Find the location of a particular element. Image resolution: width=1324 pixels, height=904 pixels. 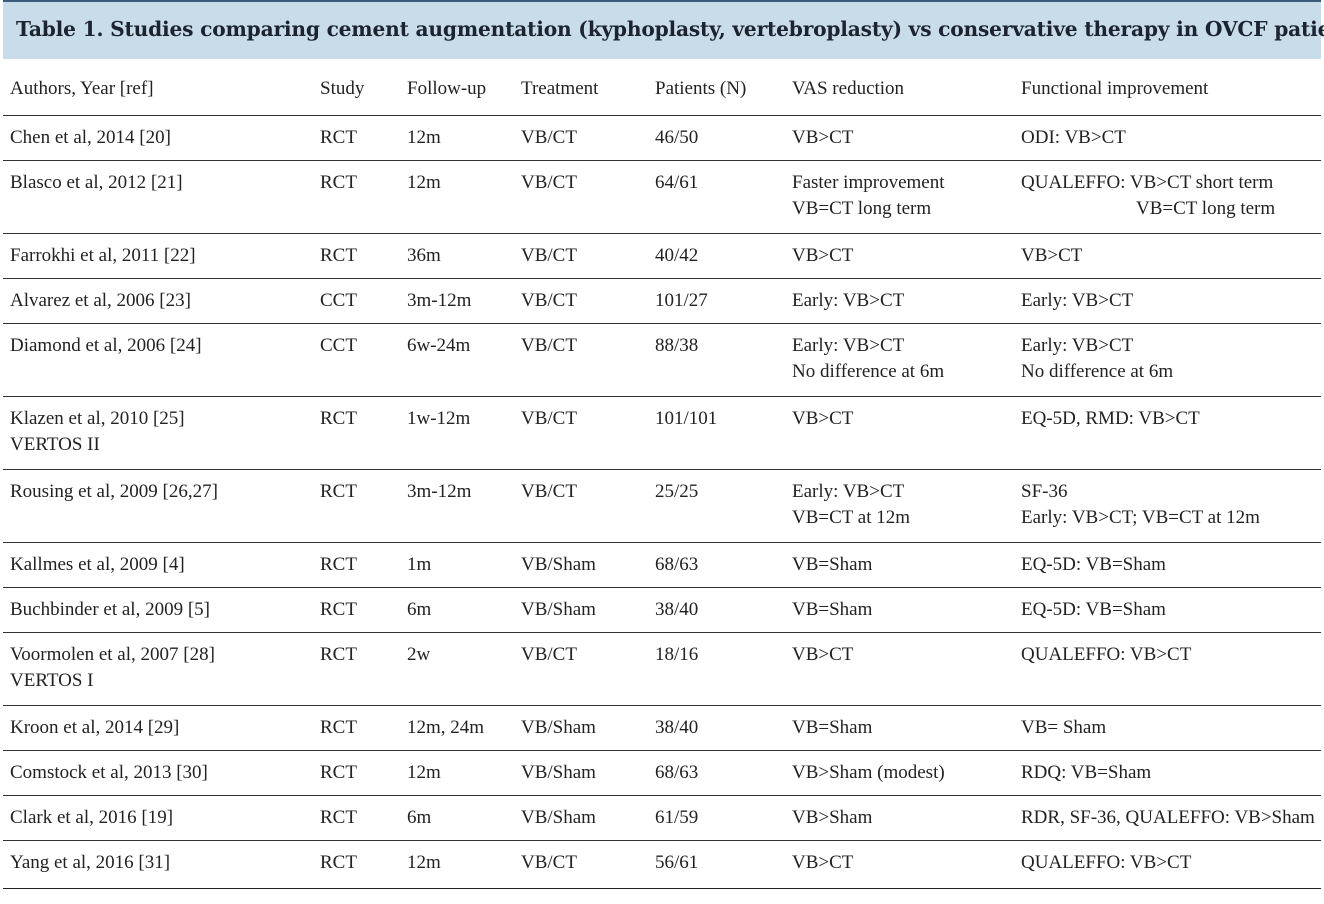

functional-cell: VB= Sham is located at coordinates (1167, 727).